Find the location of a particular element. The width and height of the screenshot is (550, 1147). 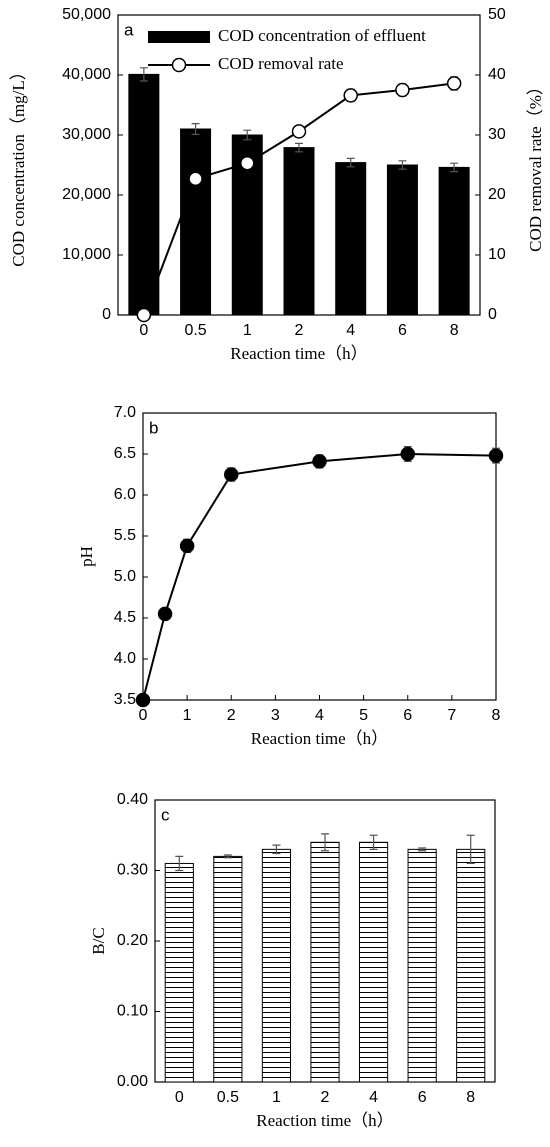

y-tick-label: 5.0 is located at coordinates (125, 576).